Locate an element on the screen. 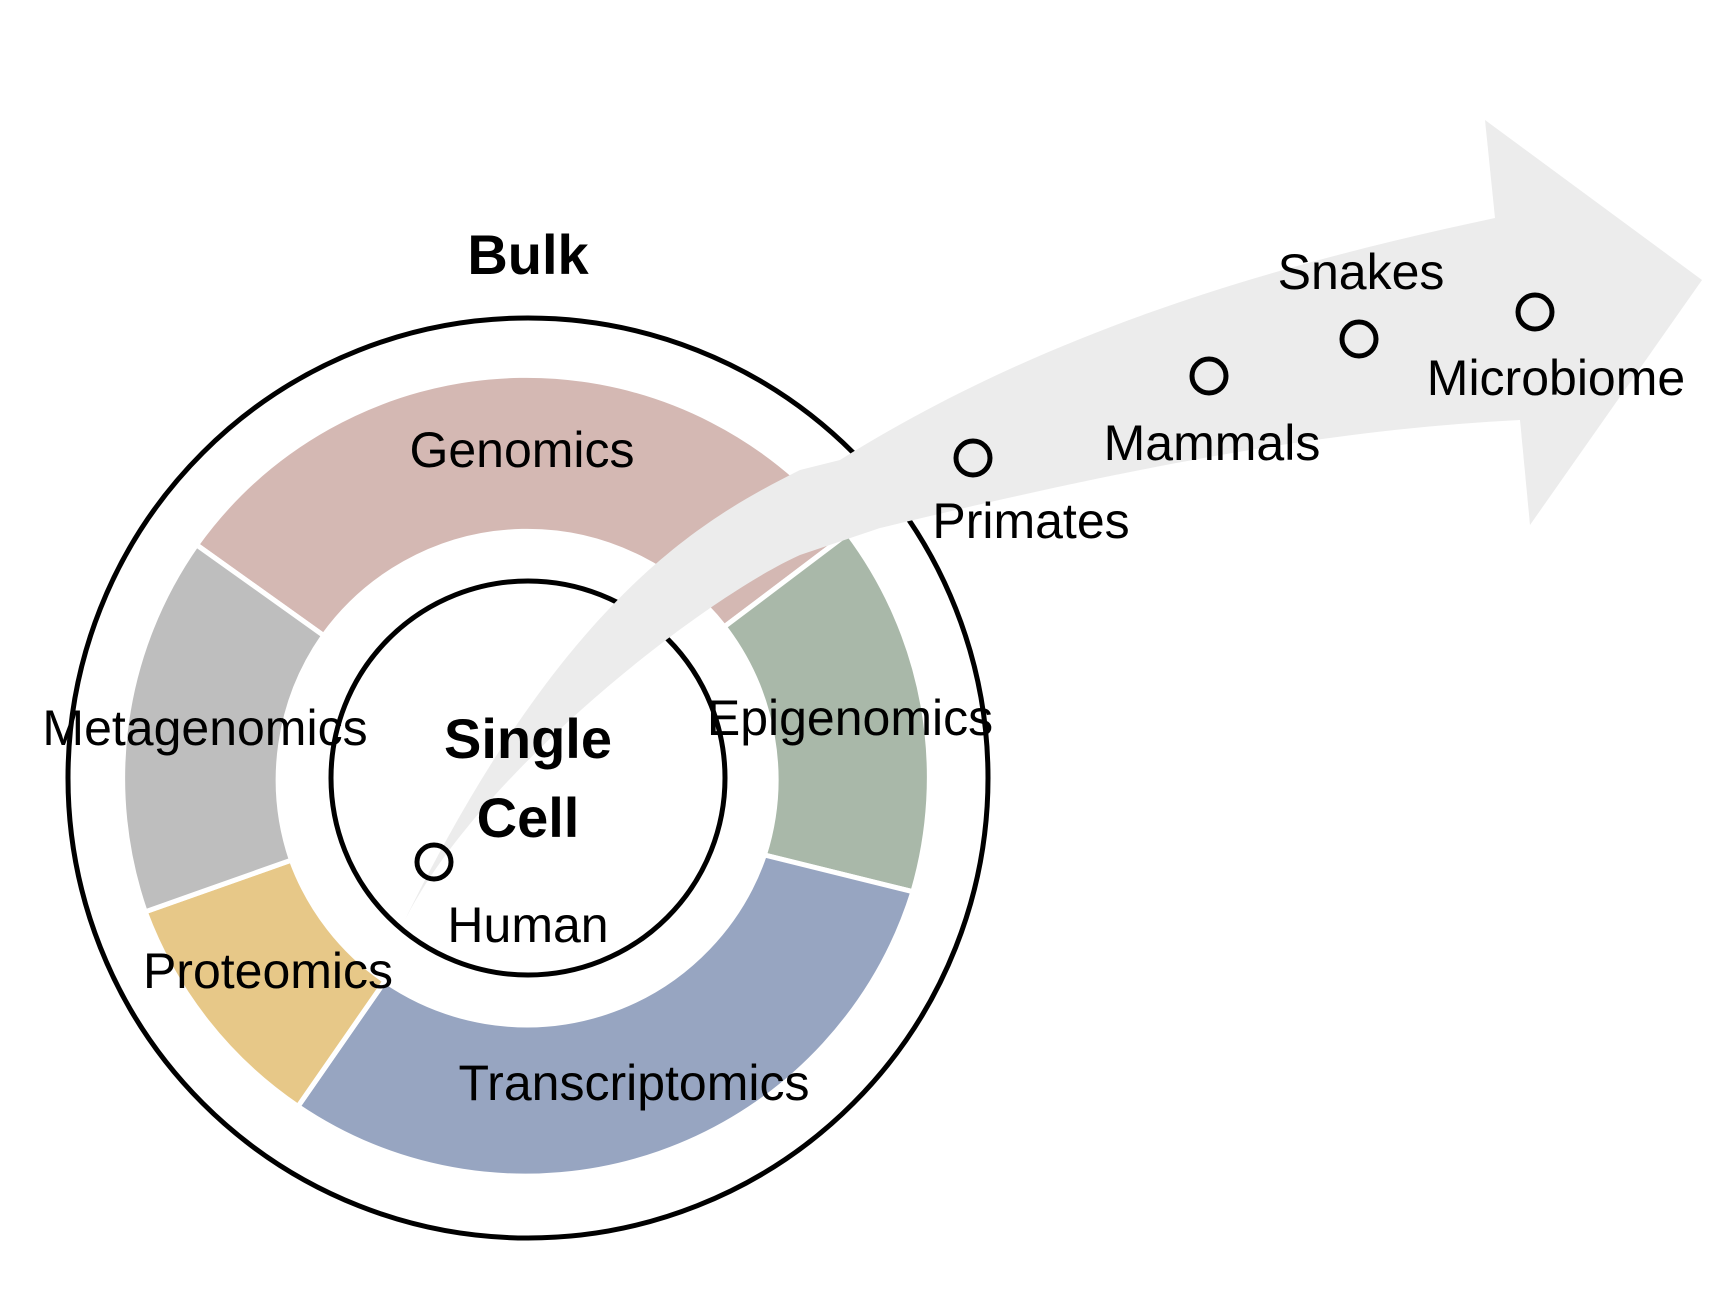  marker-mammals is located at coordinates (1209, 376).